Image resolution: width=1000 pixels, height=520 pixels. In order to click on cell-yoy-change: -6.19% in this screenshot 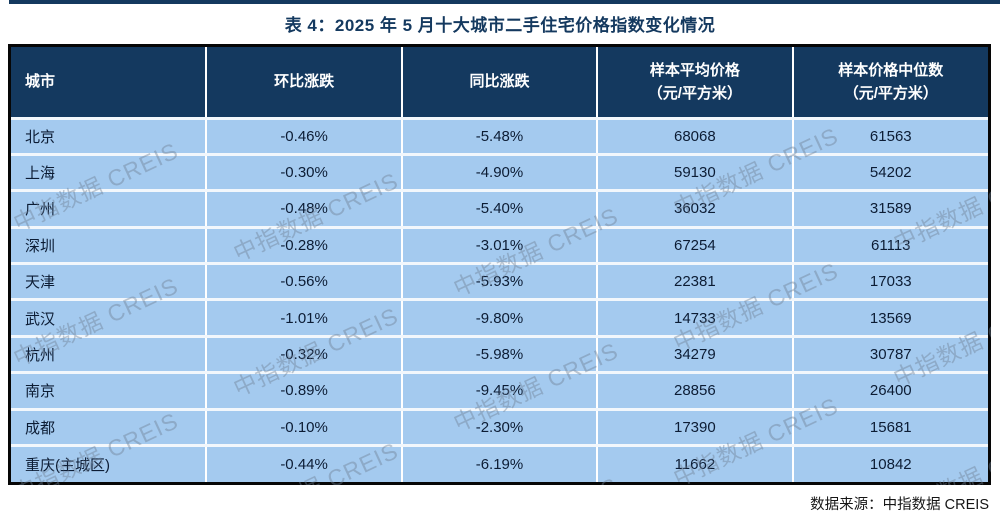, I will do `click(500, 462)`.